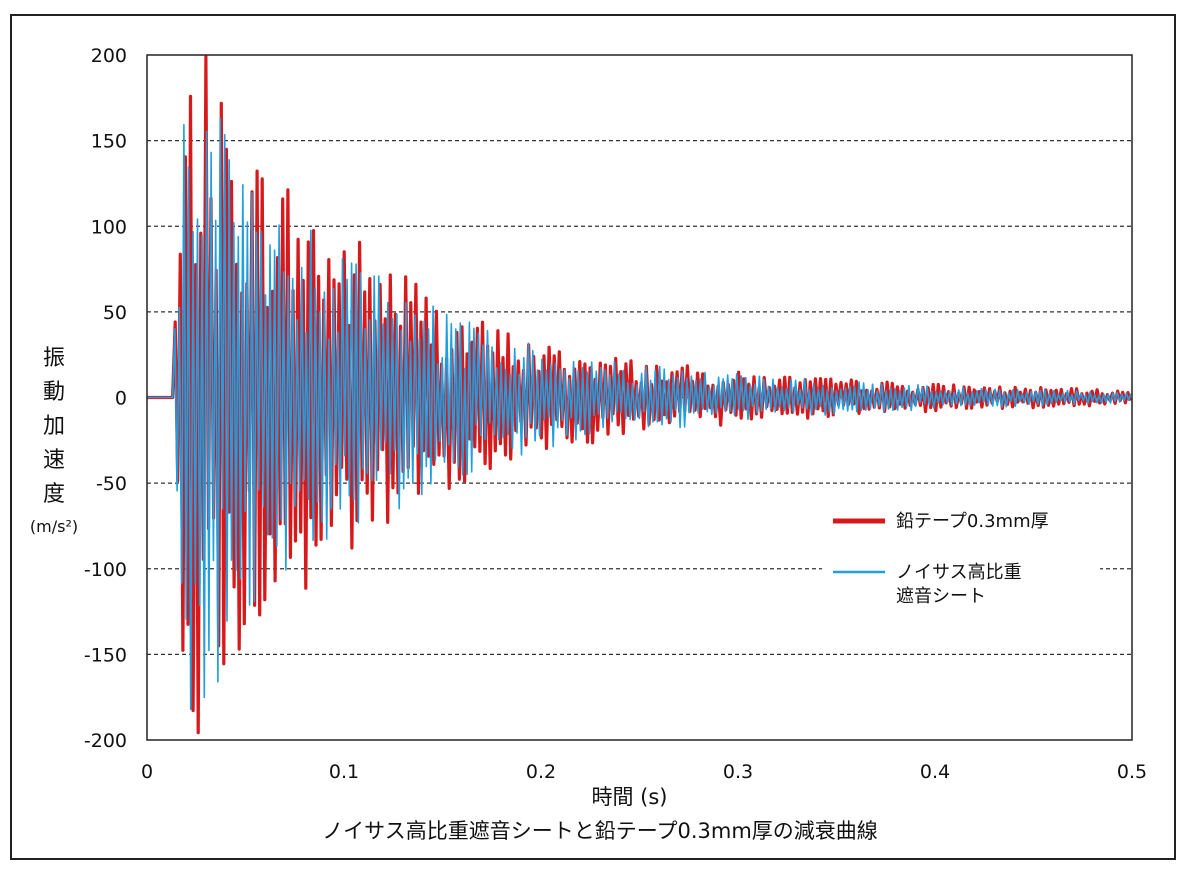  What do you see at coordinates (935, 772) in the screenshot?
I see `x-tick-label: 0.4` at bounding box center [935, 772].